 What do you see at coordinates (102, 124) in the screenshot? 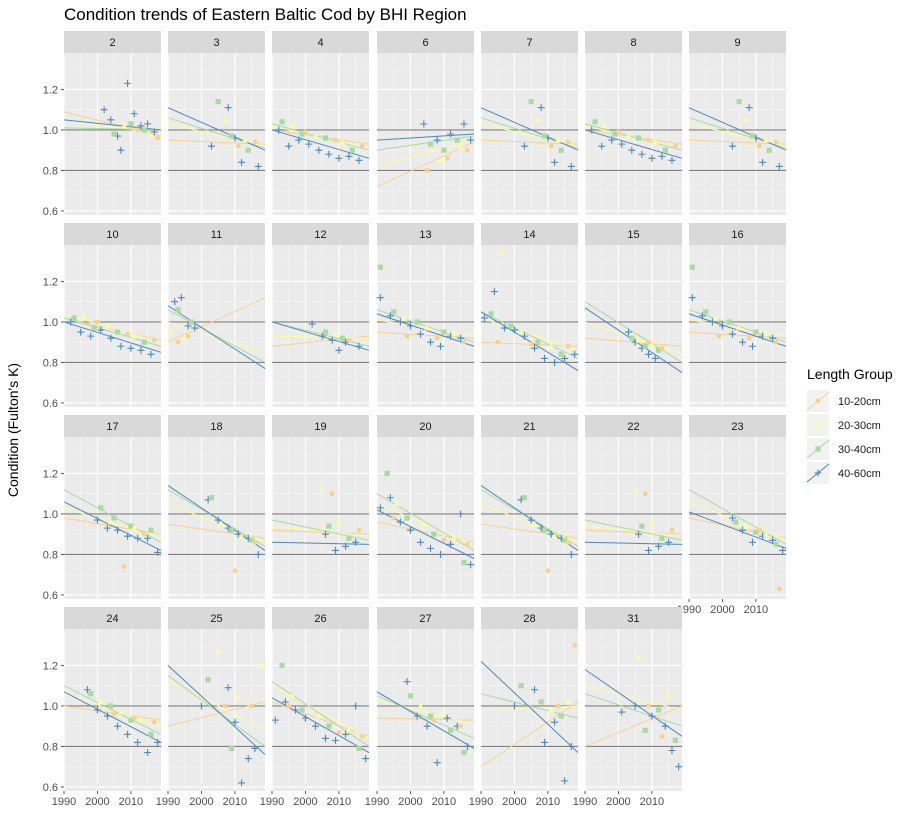
I see `panel-2: 2 0.6 0.8 1.0 1.2` at bounding box center [102, 124].